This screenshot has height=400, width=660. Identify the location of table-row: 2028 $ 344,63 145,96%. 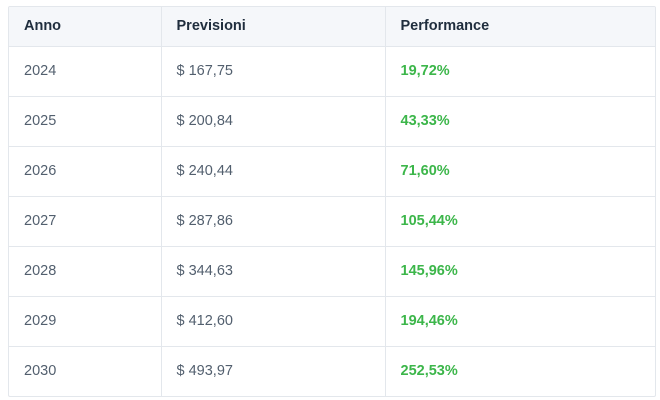
(332, 271).